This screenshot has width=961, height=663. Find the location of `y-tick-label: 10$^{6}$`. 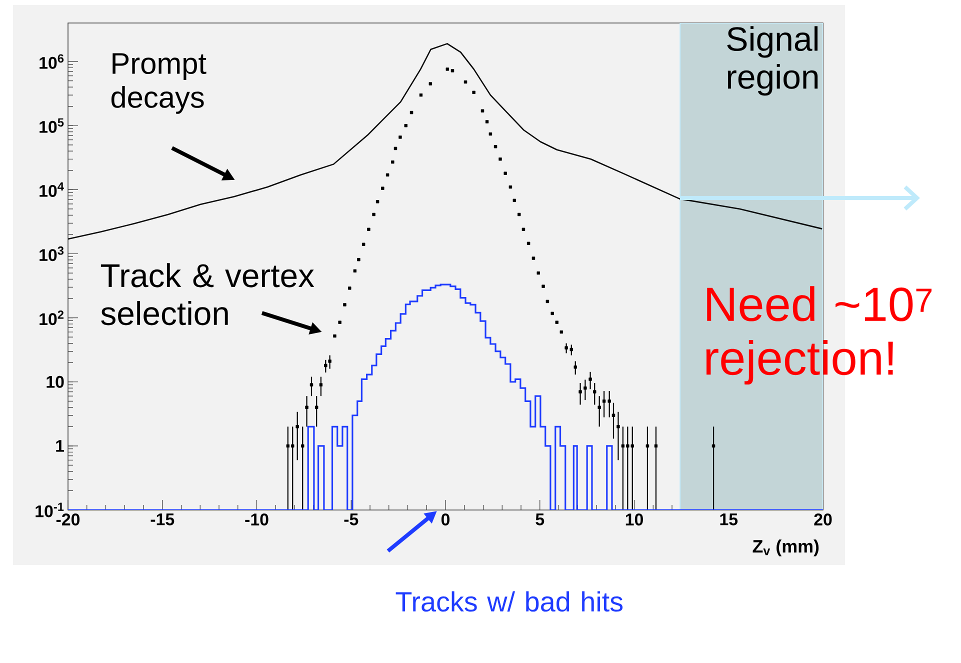

y-tick-label: 10$^{6}$ is located at coordinates (52, 61).